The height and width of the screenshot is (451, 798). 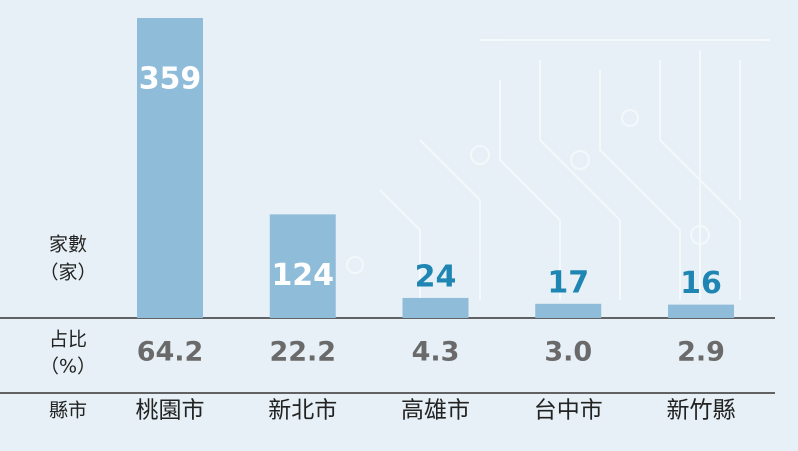 I want to click on value-label: 16, so click(x=701, y=283).